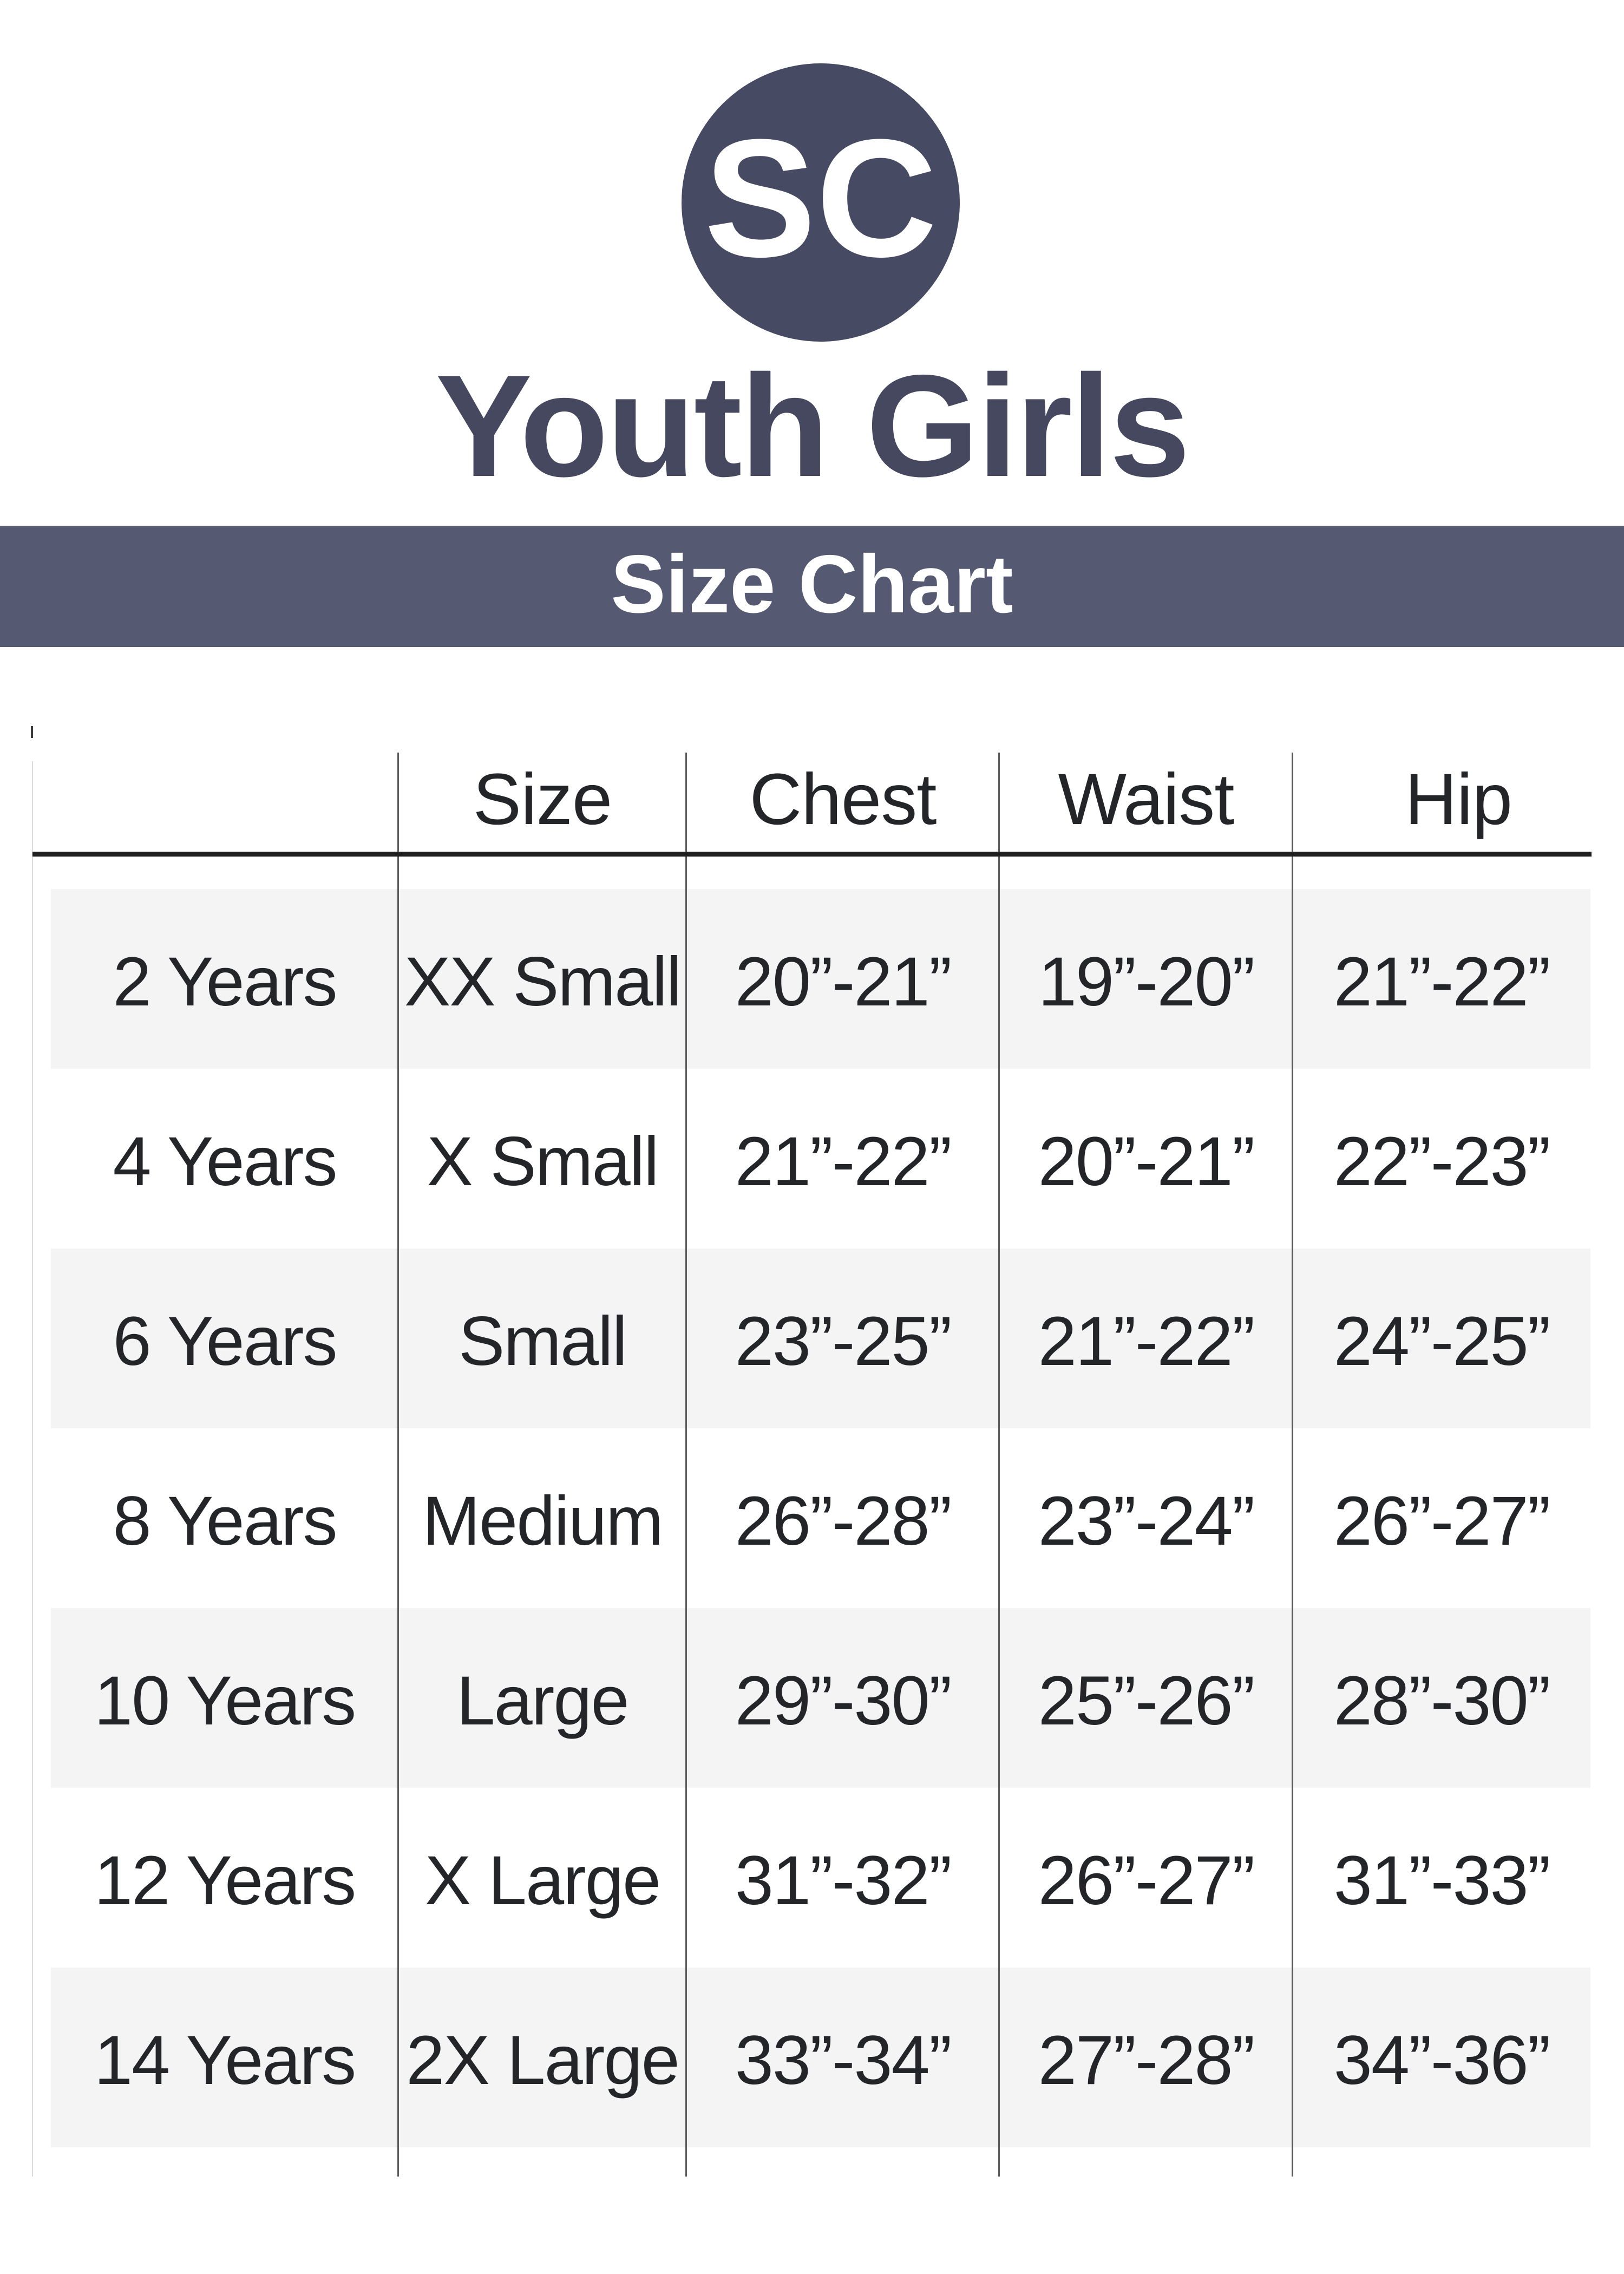  I want to click on table-left-edge-line, so click(32, 1469).